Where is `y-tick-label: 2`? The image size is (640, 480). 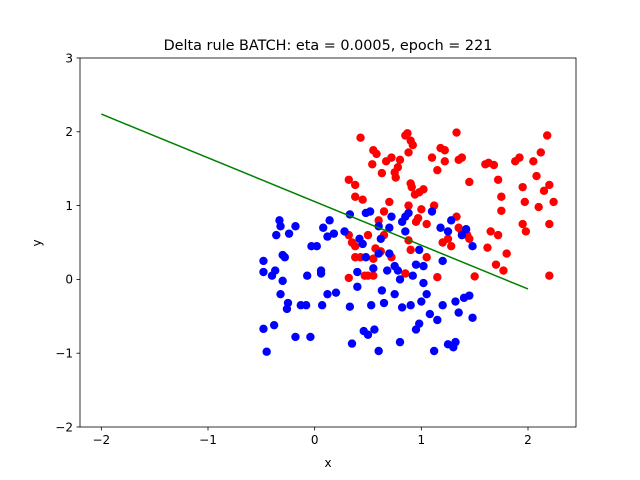
y-tick-label: 2 is located at coordinates (69, 132).